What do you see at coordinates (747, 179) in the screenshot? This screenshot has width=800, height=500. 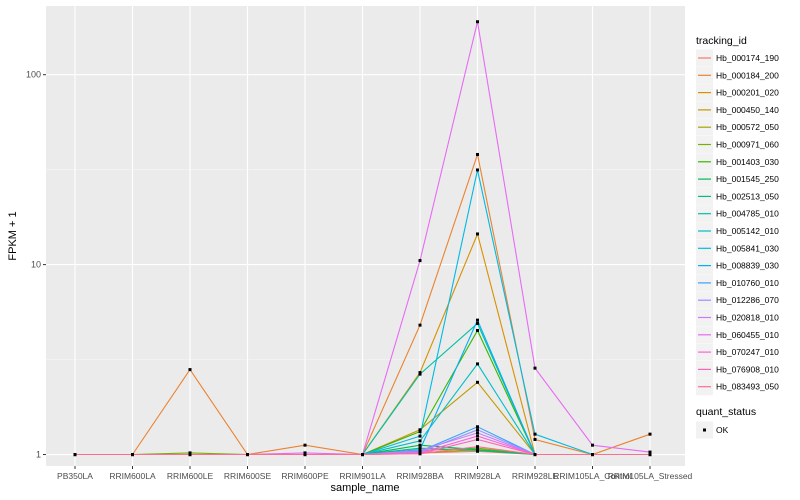 I see `legend-label: Hb_001545_250` at bounding box center [747, 179].